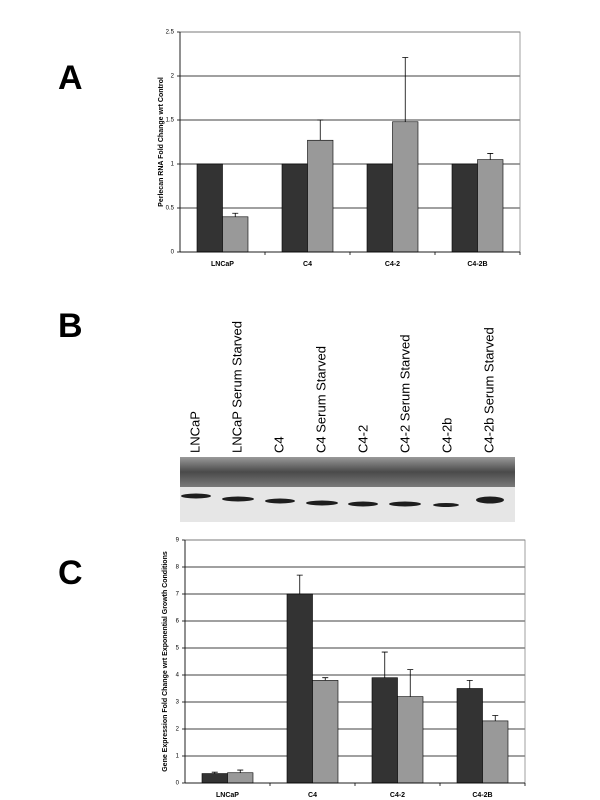  I want to click on lane-label: C4-2b, so click(446, 435).